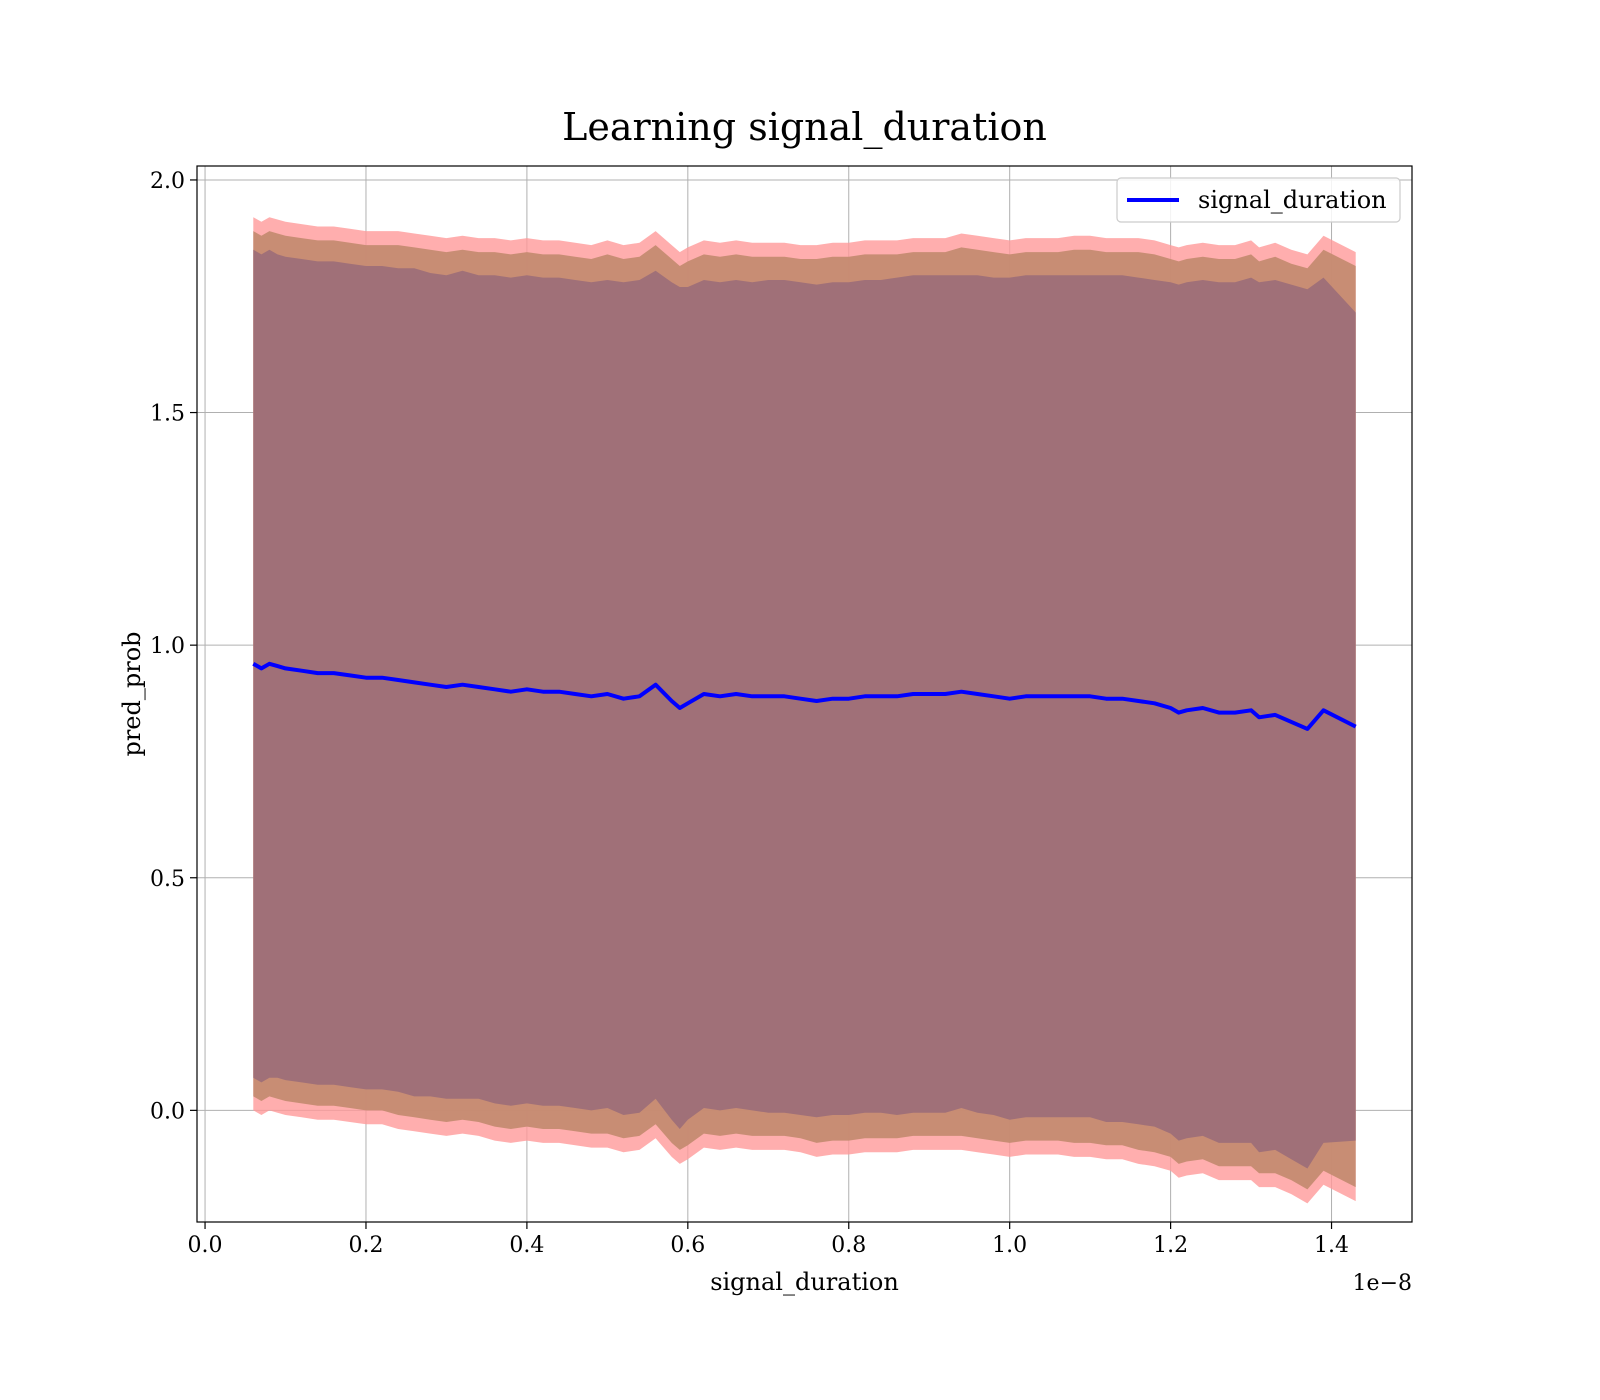 Image resolution: width=1600 pixels, height=1400 pixels. What do you see at coordinates (167, 181) in the screenshot?
I see `y-tick-label: 2.0` at bounding box center [167, 181].